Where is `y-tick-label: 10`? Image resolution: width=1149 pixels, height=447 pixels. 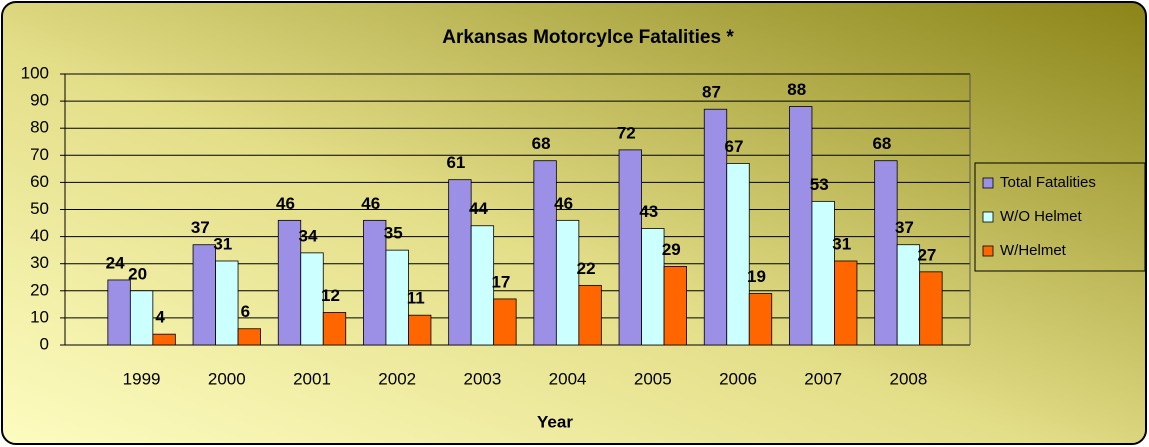
y-tick-label: 10 is located at coordinates (39, 316).